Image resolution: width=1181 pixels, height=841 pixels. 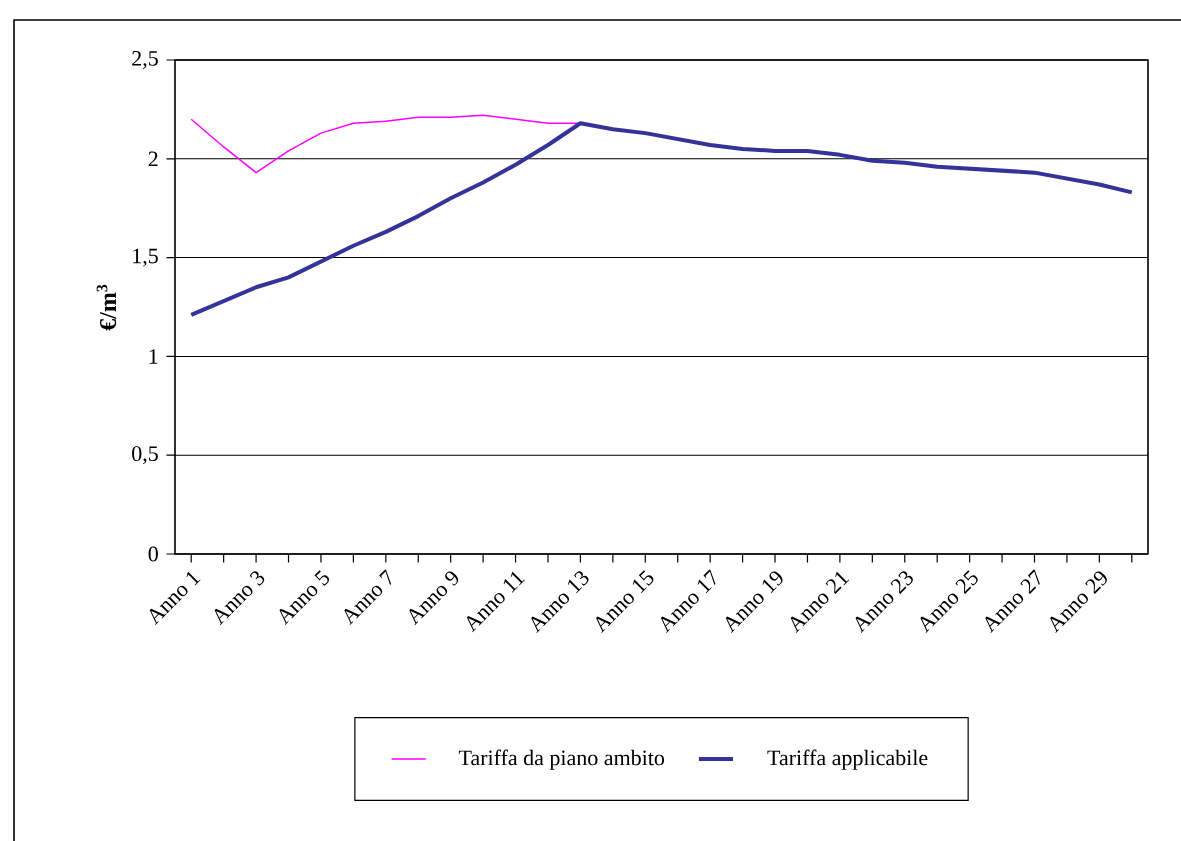 I want to click on y-tick-label: 0, so click(x=153, y=554).